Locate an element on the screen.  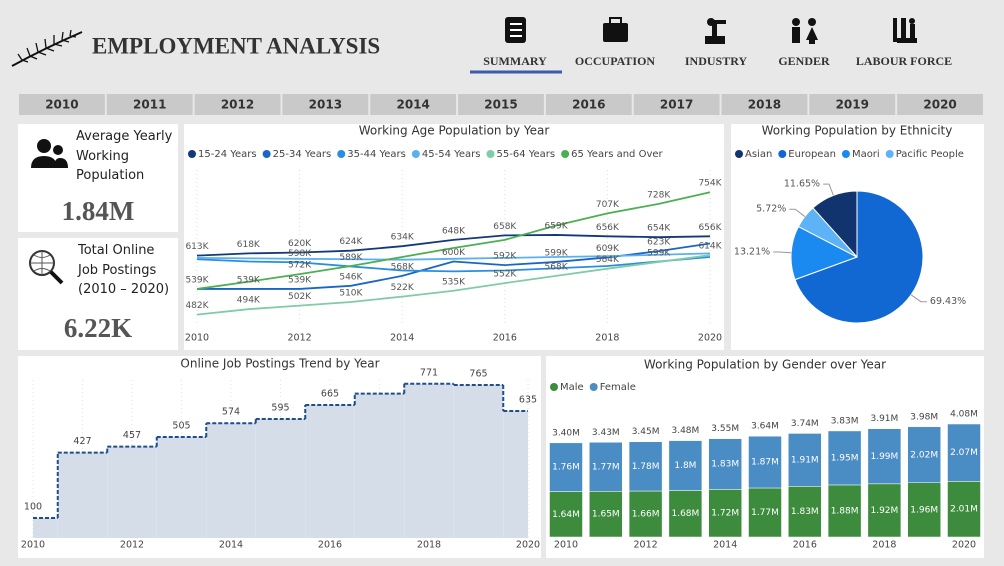
data-label: 510K is located at coordinates (351, 294).